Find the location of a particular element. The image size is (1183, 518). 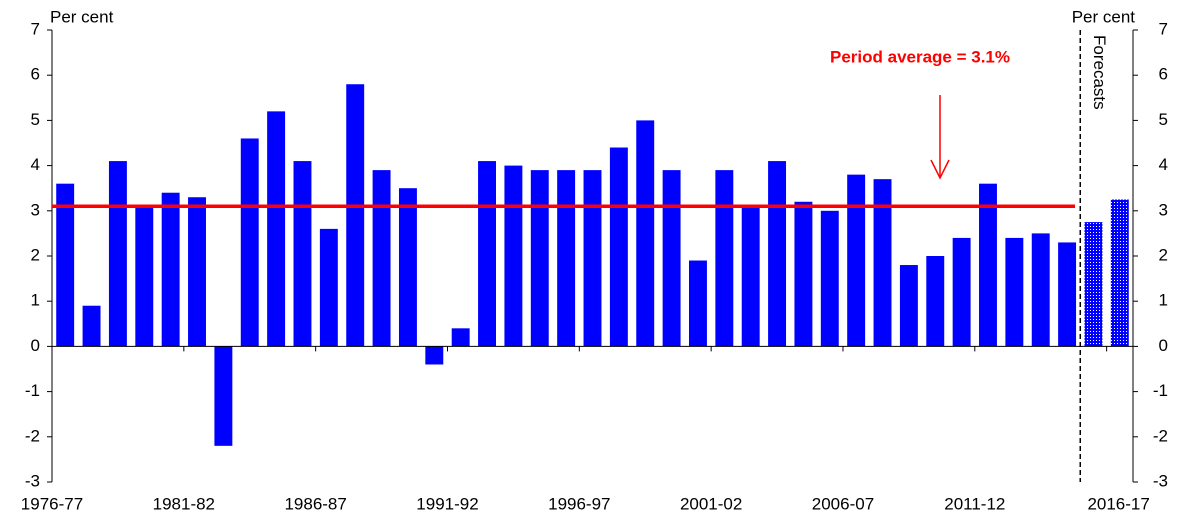

y-tick-label: -2 is located at coordinates (32, 435).